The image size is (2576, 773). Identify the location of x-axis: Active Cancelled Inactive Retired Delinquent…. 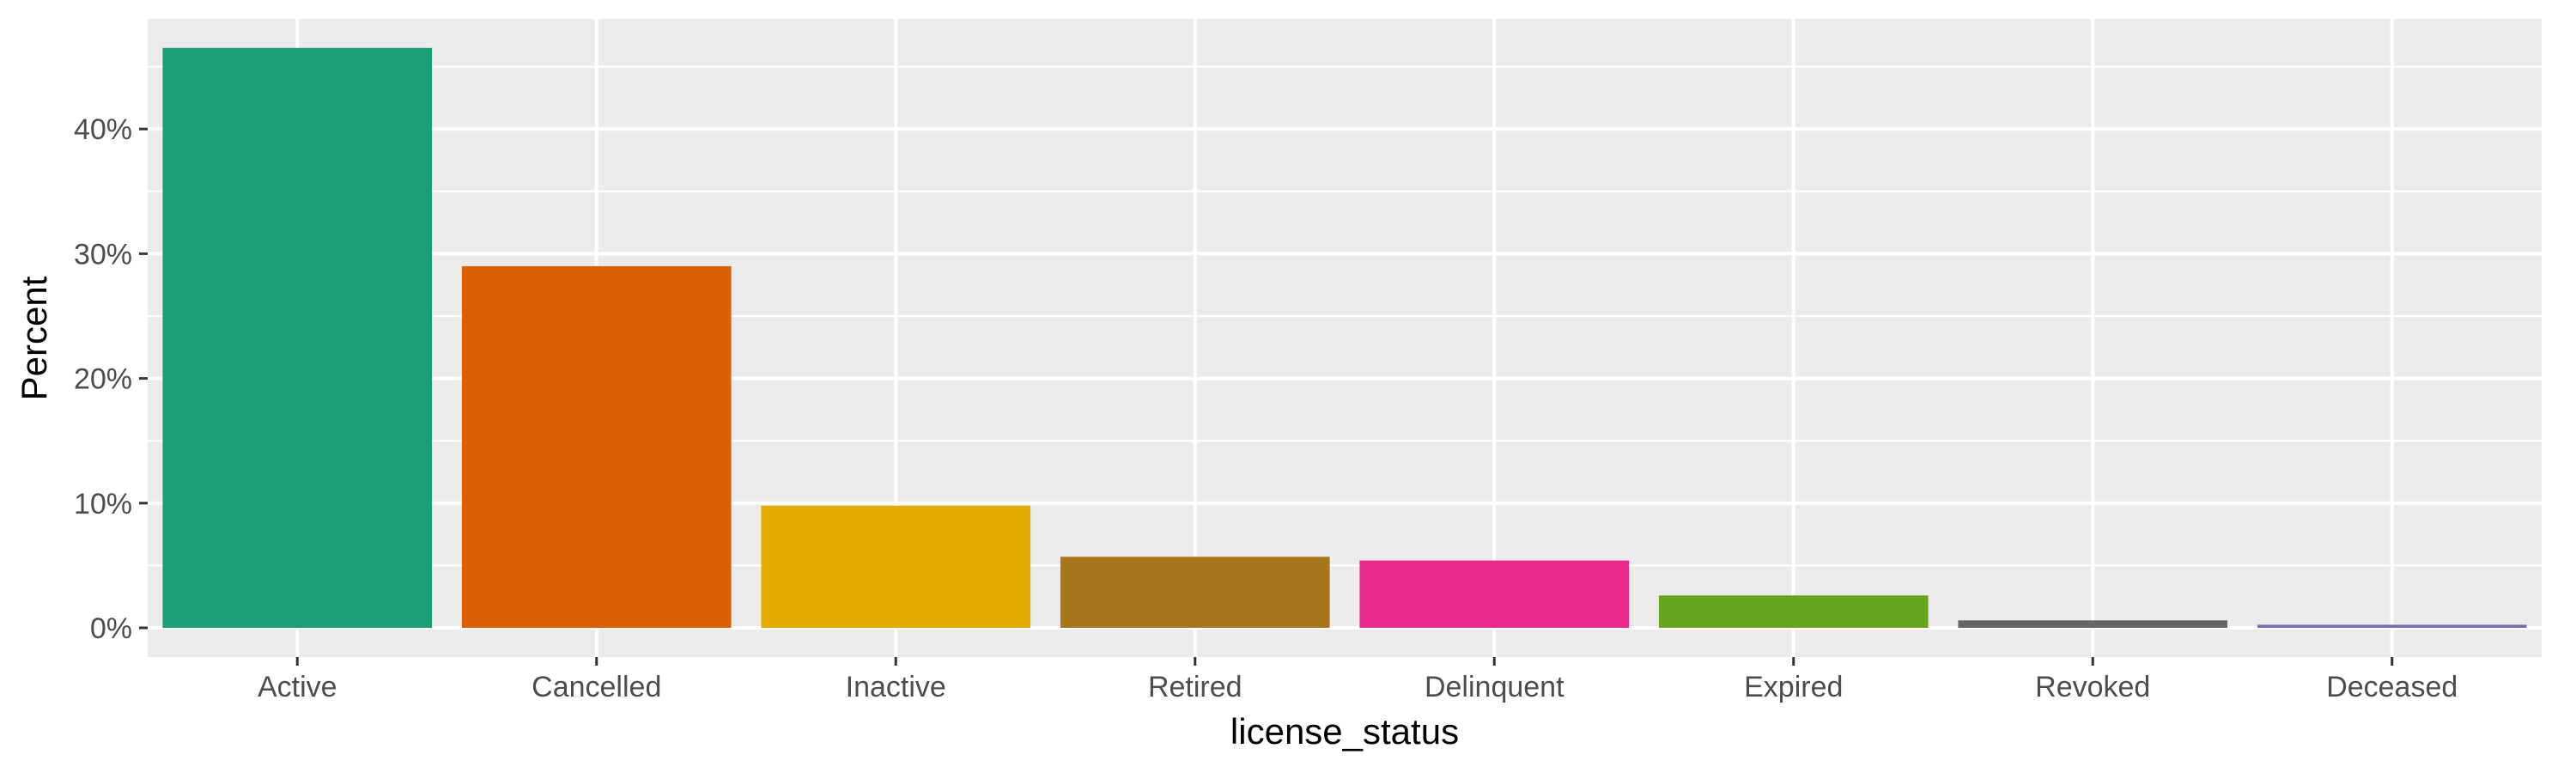
(1358, 680).